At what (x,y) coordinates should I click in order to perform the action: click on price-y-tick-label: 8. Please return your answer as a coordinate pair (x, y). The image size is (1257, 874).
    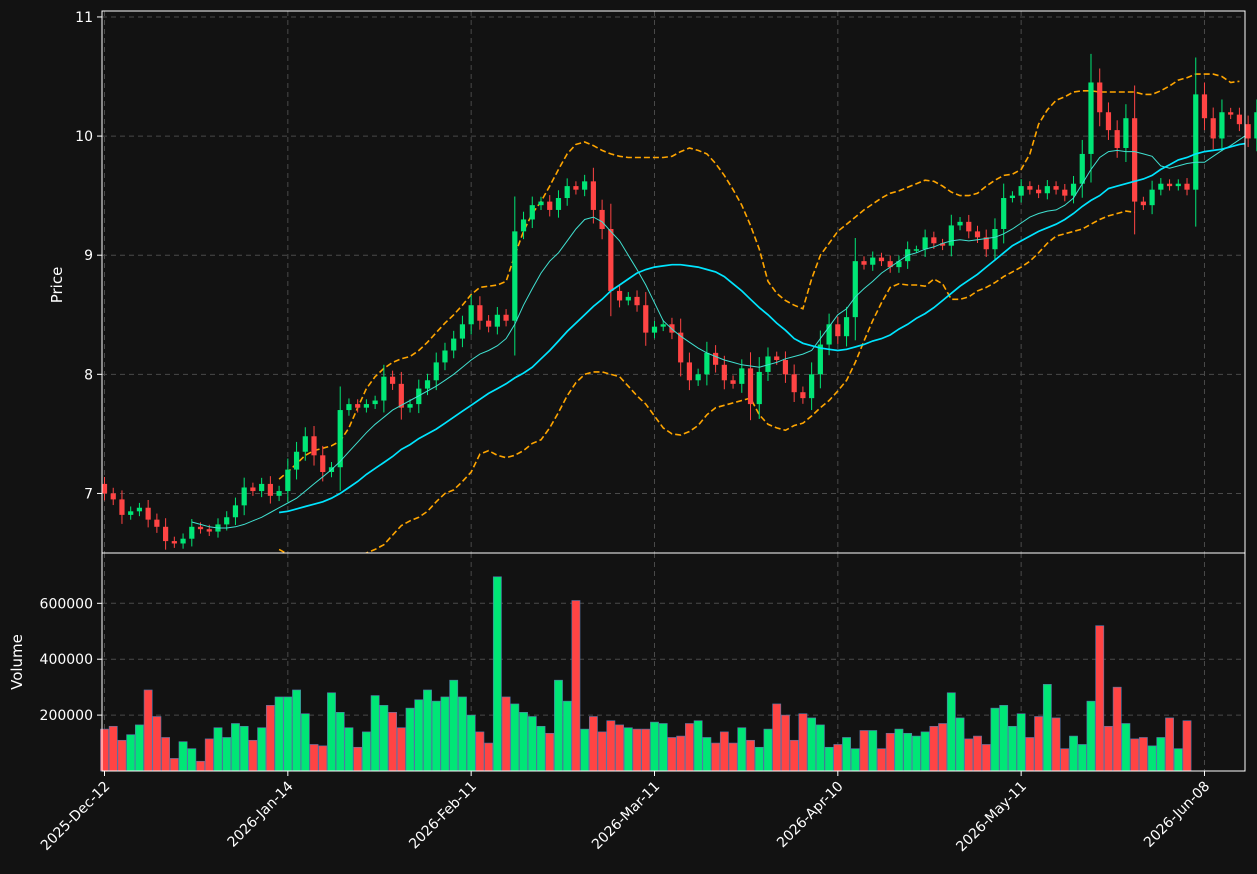
    Looking at the image, I should click on (88, 375).